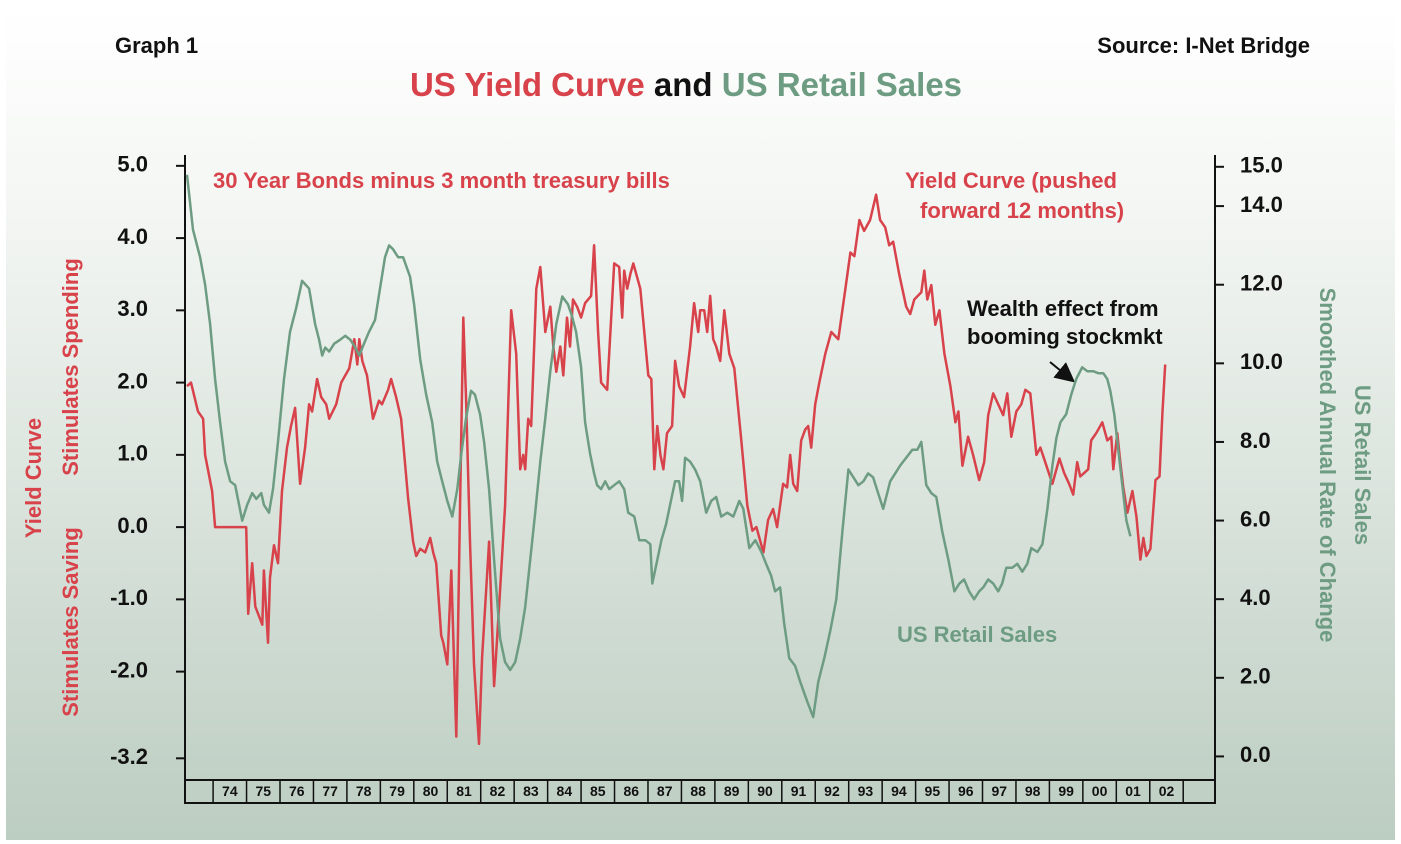 Image resolution: width=1401 pixels, height=844 pixels. What do you see at coordinates (297, 791) in the screenshot?
I see `x-tick-label: 76` at bounding box center [297, 791].